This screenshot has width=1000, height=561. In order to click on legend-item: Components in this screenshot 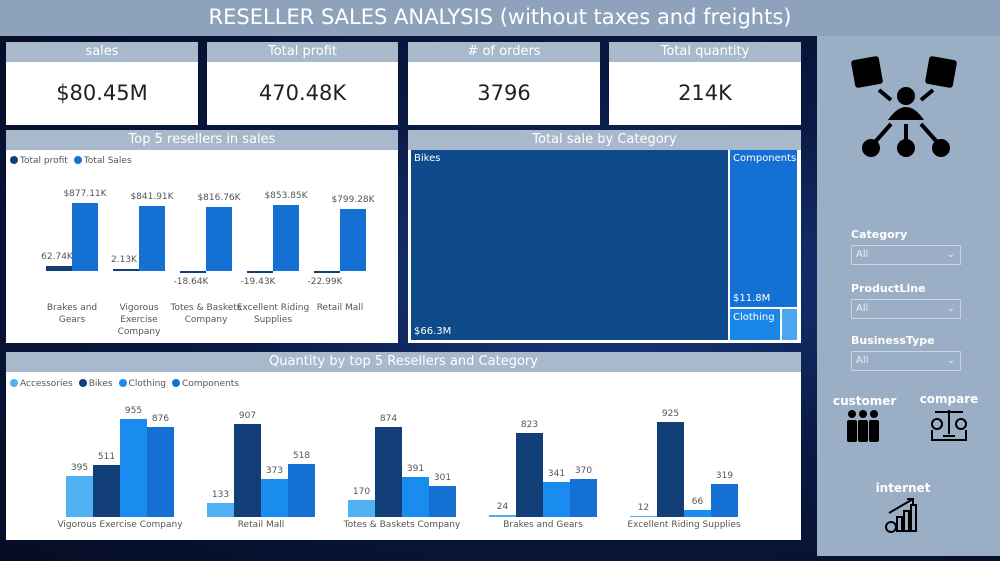, I will do `click(205, 384)`.